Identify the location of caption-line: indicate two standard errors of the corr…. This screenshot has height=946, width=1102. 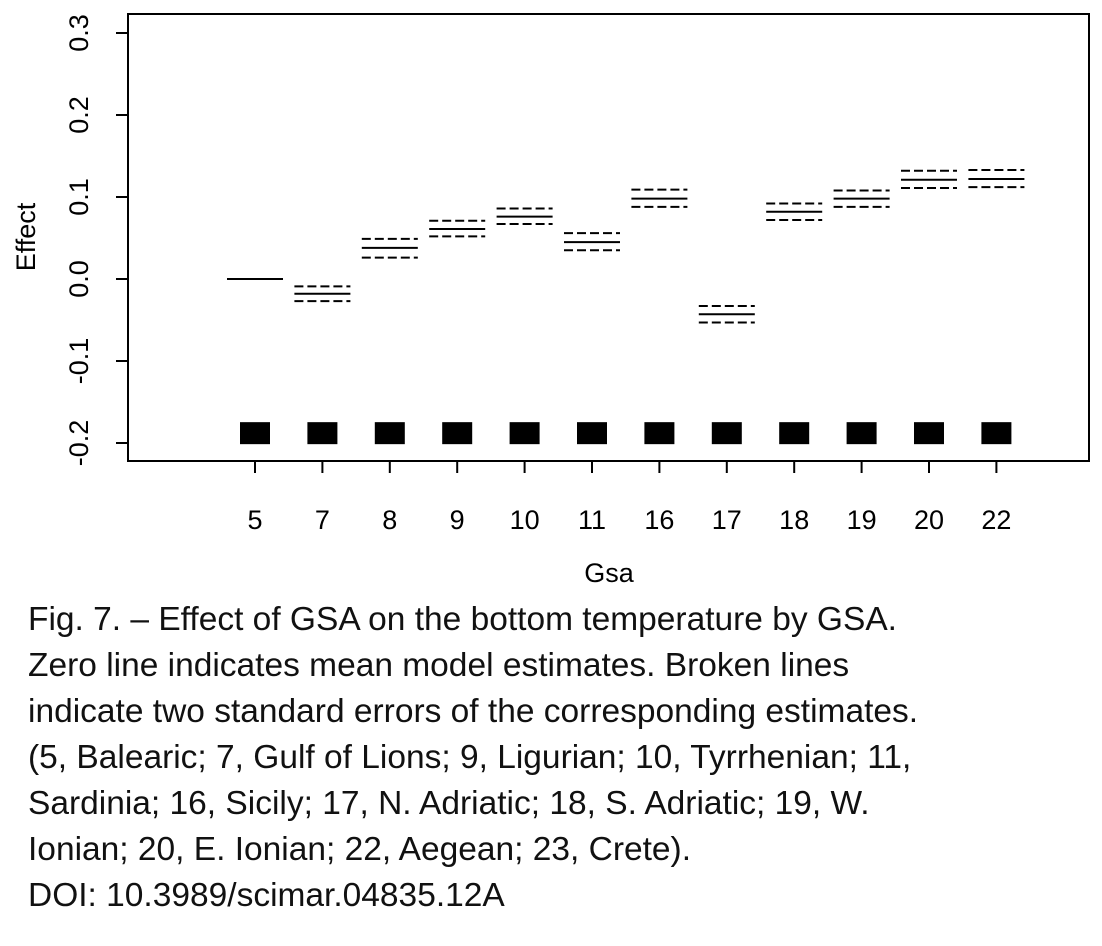
(473, 711).